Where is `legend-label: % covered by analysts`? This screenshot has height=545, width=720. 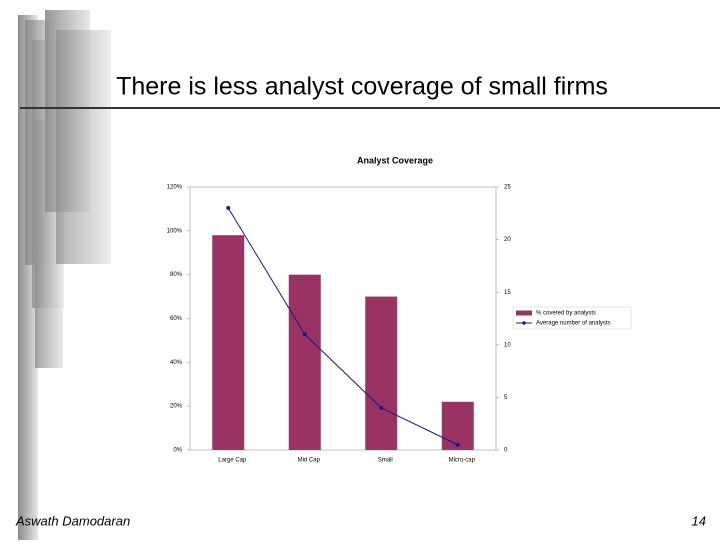 legend-label: % covered by analysts is located at coordinates (566, 314).